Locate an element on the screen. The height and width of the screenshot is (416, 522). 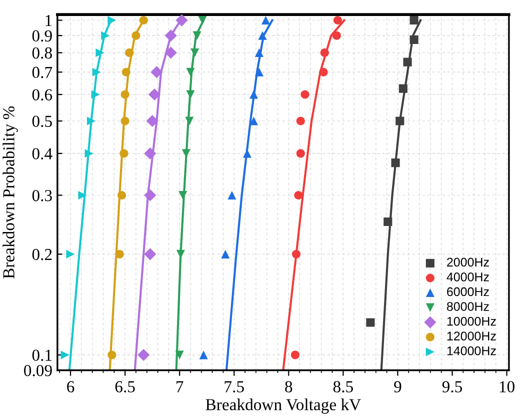
y-tick-label: 0.09 is located at coordinates (38, 370).